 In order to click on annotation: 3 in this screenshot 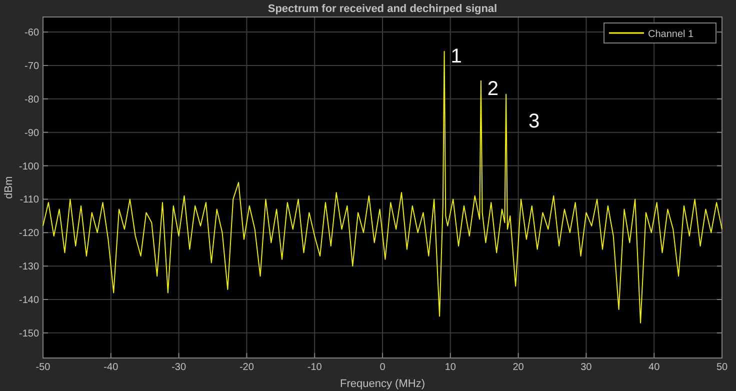, I will do `click(534, 121)`.